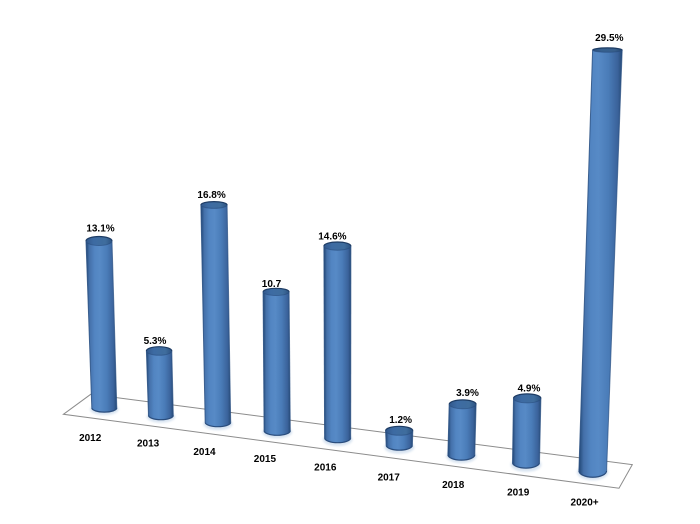 Image resolution: width=700 pixels, height=524 pixels. I want to click on svg-text: 2016, so click(325, 467).